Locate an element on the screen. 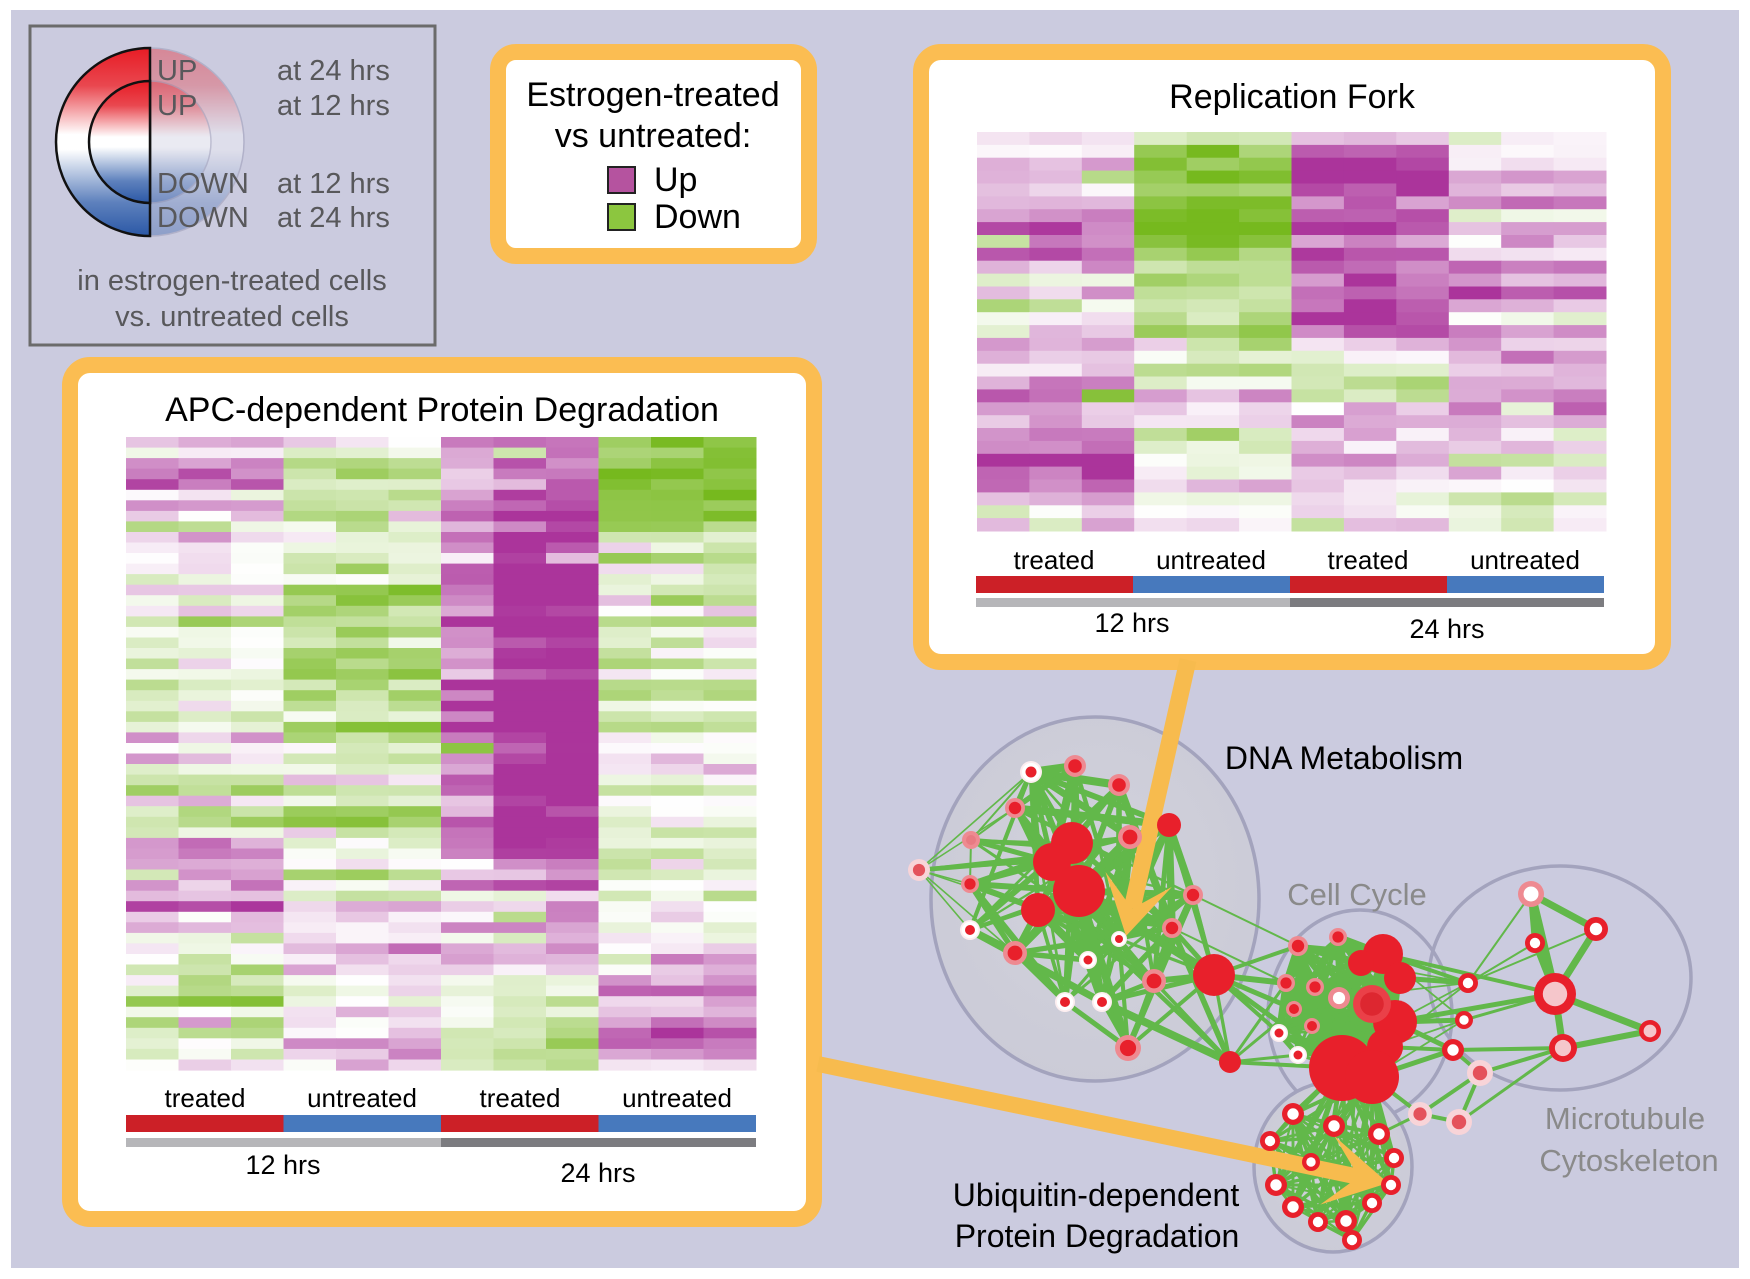 This screenshot has height=1279, width=1750. svg-text: DNA Metabolism is located at coordinates (1344, 758).